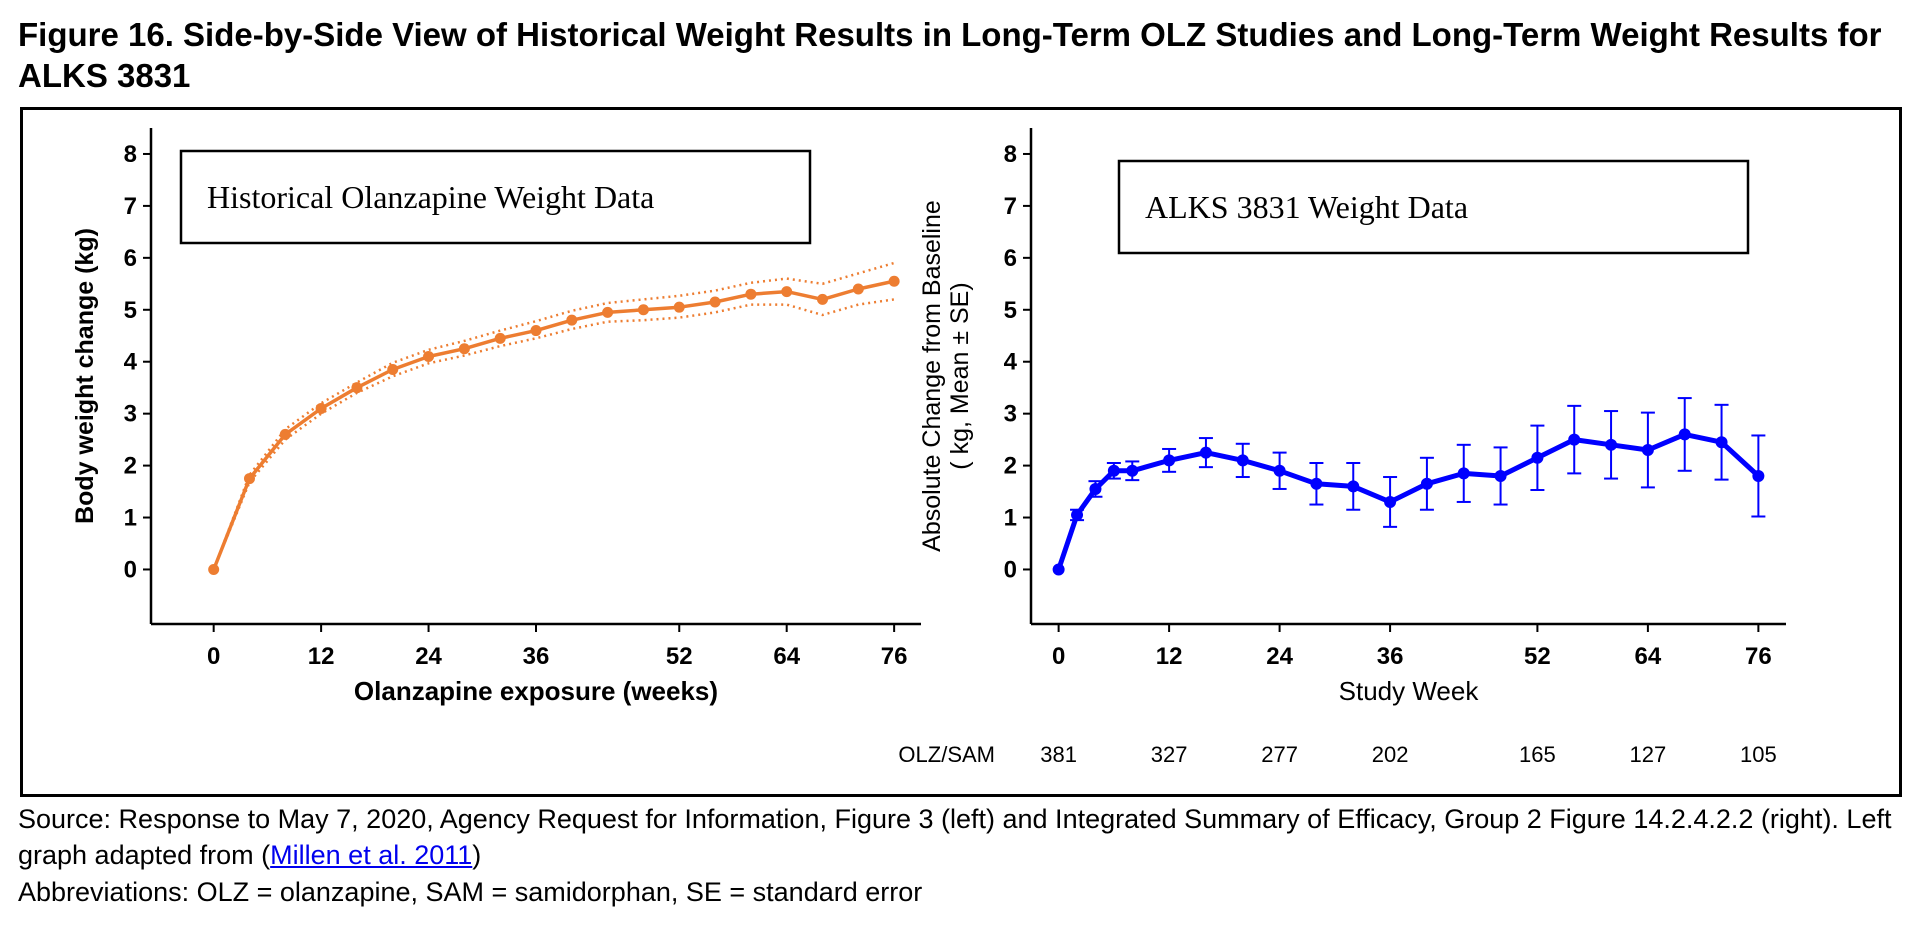  I want to click on source-text-end: ), so click(477, 855).